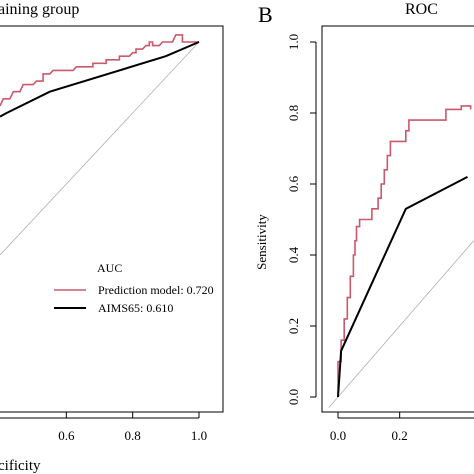 This screenshot has width=474, height=474. I want to click on y-tick-label: 0.2, so click(293, 326).